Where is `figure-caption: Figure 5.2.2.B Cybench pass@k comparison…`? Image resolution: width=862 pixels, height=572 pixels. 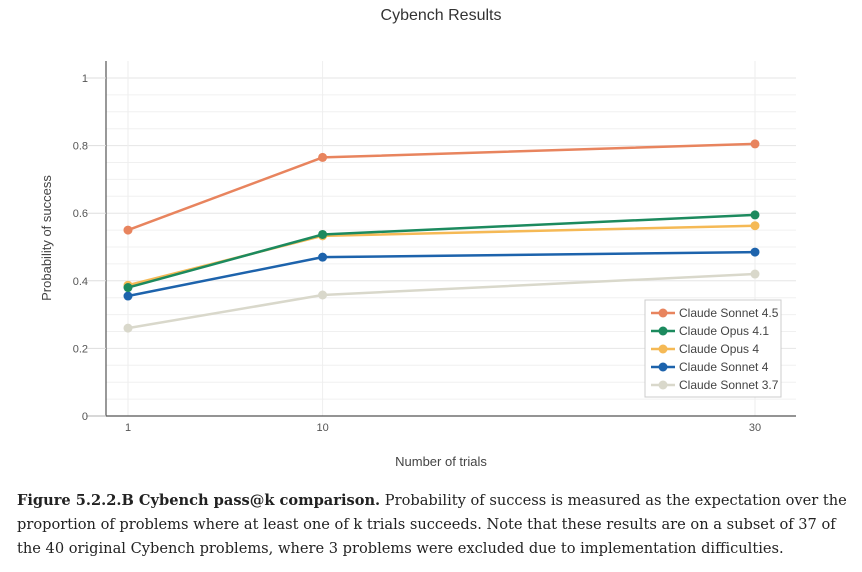 figure-caption: Figure 5.2.2.B Cybench pass@k comparison… is located at coordinates (434, 525).